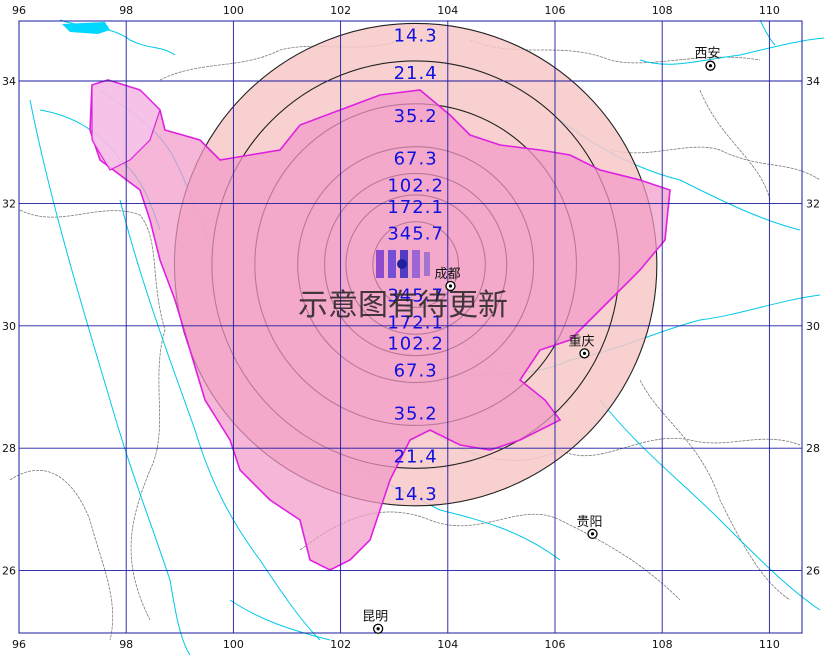 The height and width of the screenshot is (655, 824). Describe the element at coordinates (340, 10) in the screenshot. I see `lon-tick-top: 102` at that location.